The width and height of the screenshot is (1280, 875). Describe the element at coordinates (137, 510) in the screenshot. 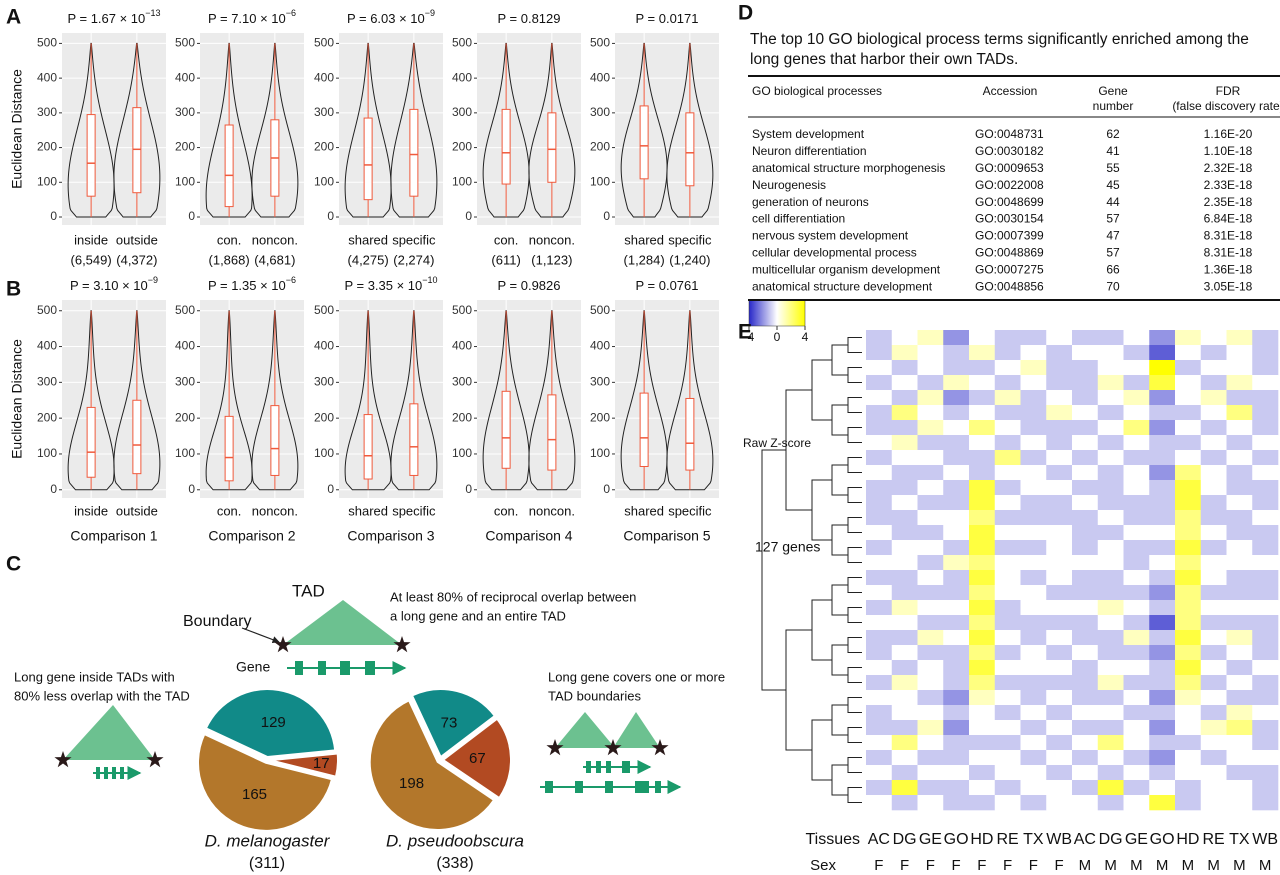

I see `group-label: outside` at that location.